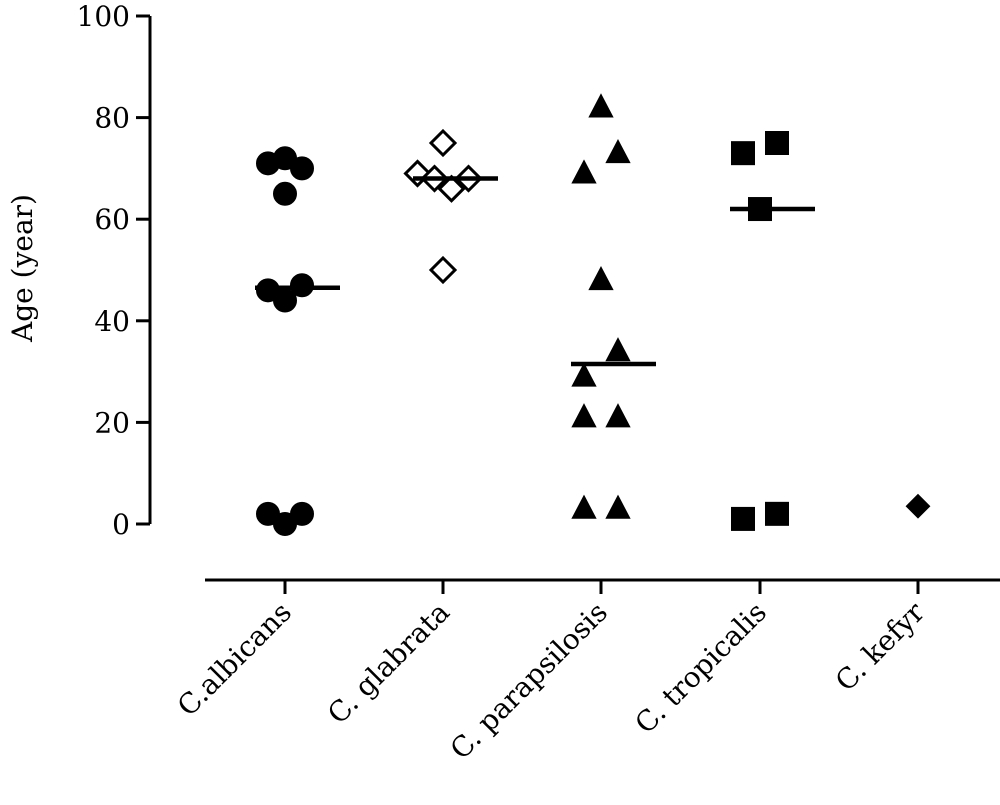 The width and height of the screenshot is (1000, 805). Describe the element at coordinates (103, 16) in the screenshot. I see `y-tick-label: 100` at that location.